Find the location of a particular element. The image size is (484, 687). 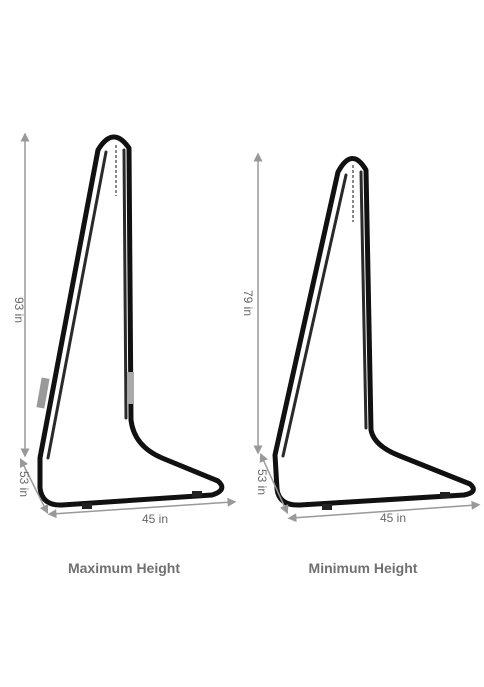

height-label: 79 in is located at coordinates (248, 303).